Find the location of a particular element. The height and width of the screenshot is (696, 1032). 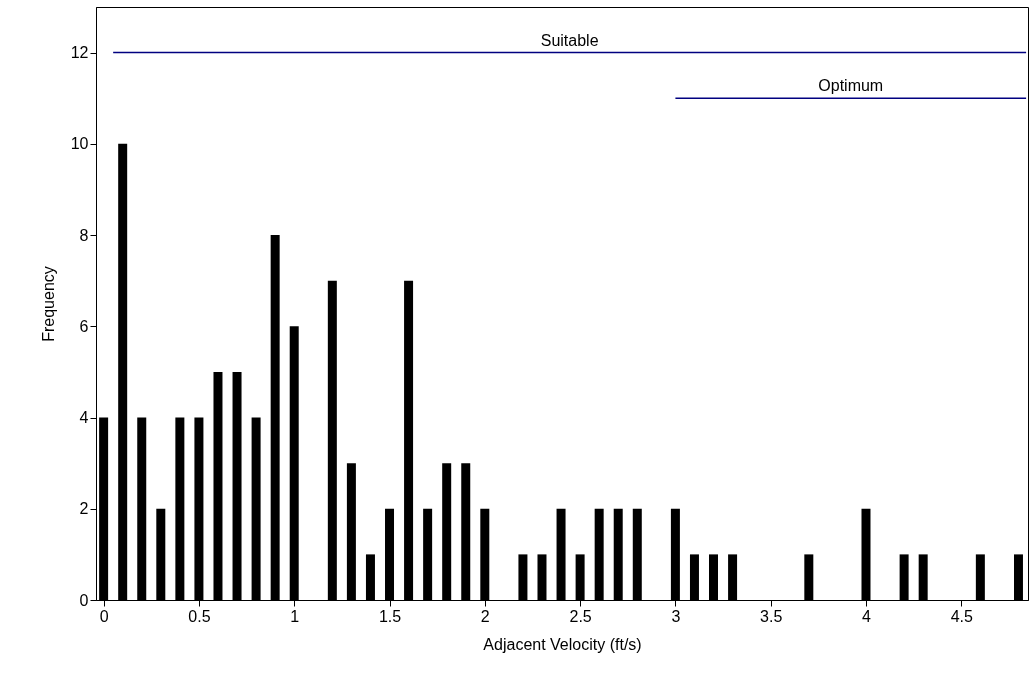

x-tick-label: 3.5 is located at coordinates (771, 616).